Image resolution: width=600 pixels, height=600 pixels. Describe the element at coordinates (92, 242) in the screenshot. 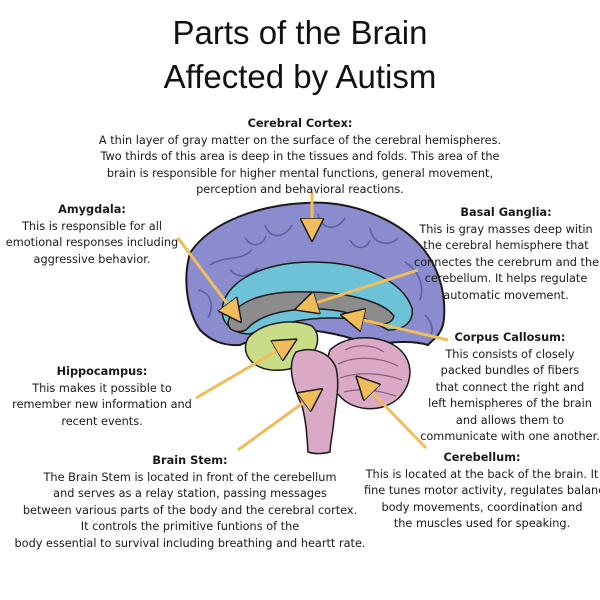

I see `amygdala-text: emotional responses including` at that location.